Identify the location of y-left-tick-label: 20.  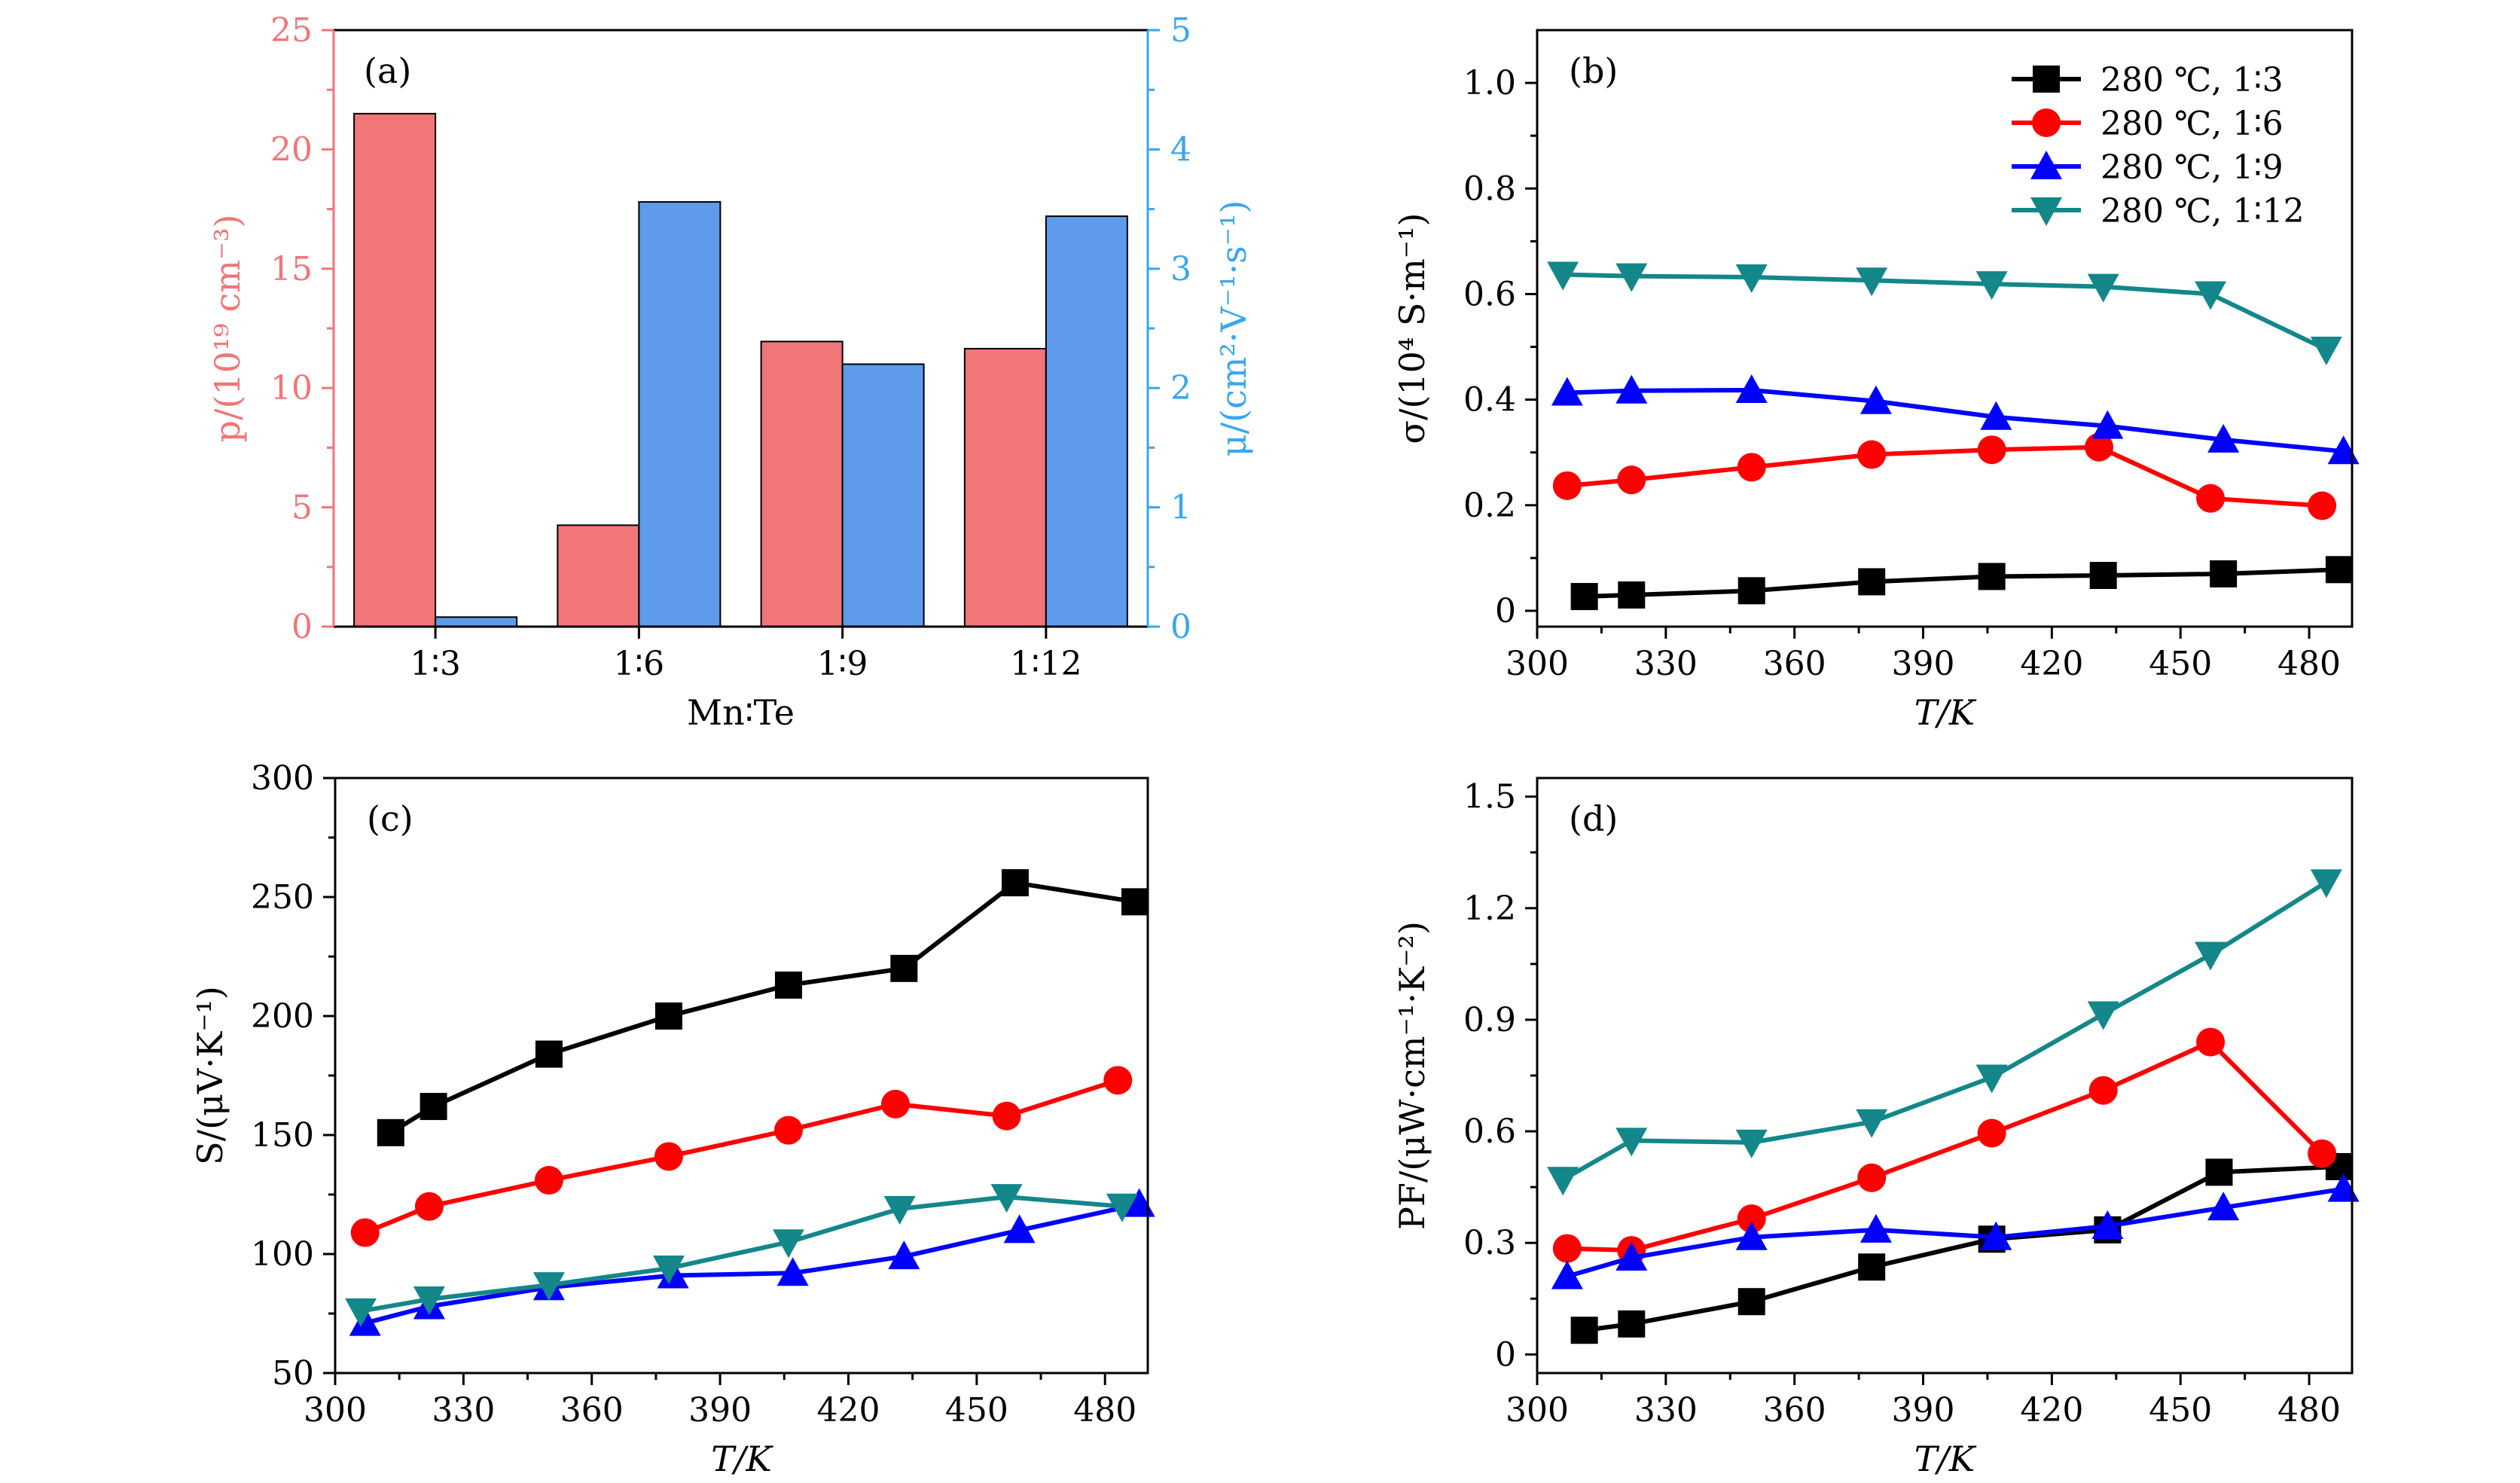
(291, 149).